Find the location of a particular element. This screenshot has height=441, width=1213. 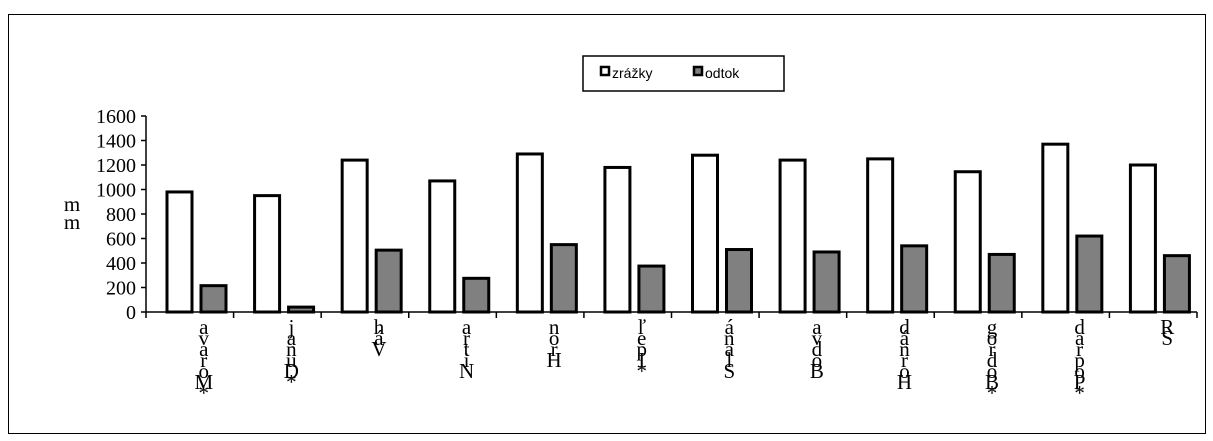

legend-label-odtok: odtok is located at coordinates (722, 73).